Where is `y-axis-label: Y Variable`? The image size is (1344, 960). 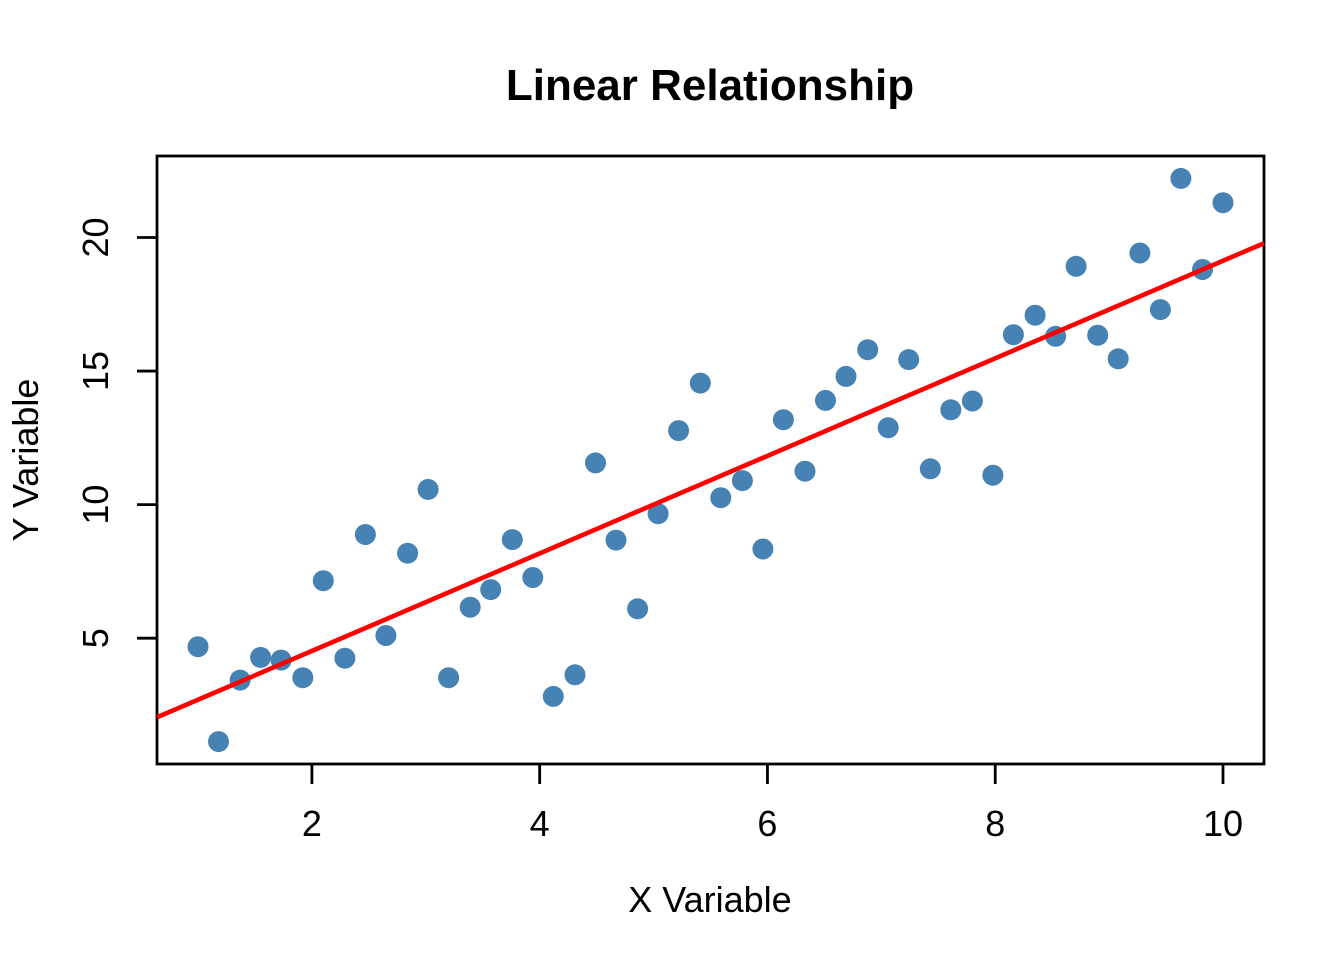 y-axis-label: Y Variable is located at coordinates (25, 460).